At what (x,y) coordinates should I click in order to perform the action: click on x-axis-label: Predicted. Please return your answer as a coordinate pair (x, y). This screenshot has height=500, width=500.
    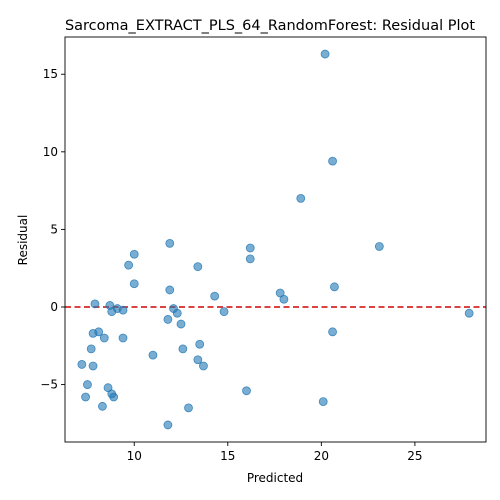
    Looking at the image, I should click on (275, 478).